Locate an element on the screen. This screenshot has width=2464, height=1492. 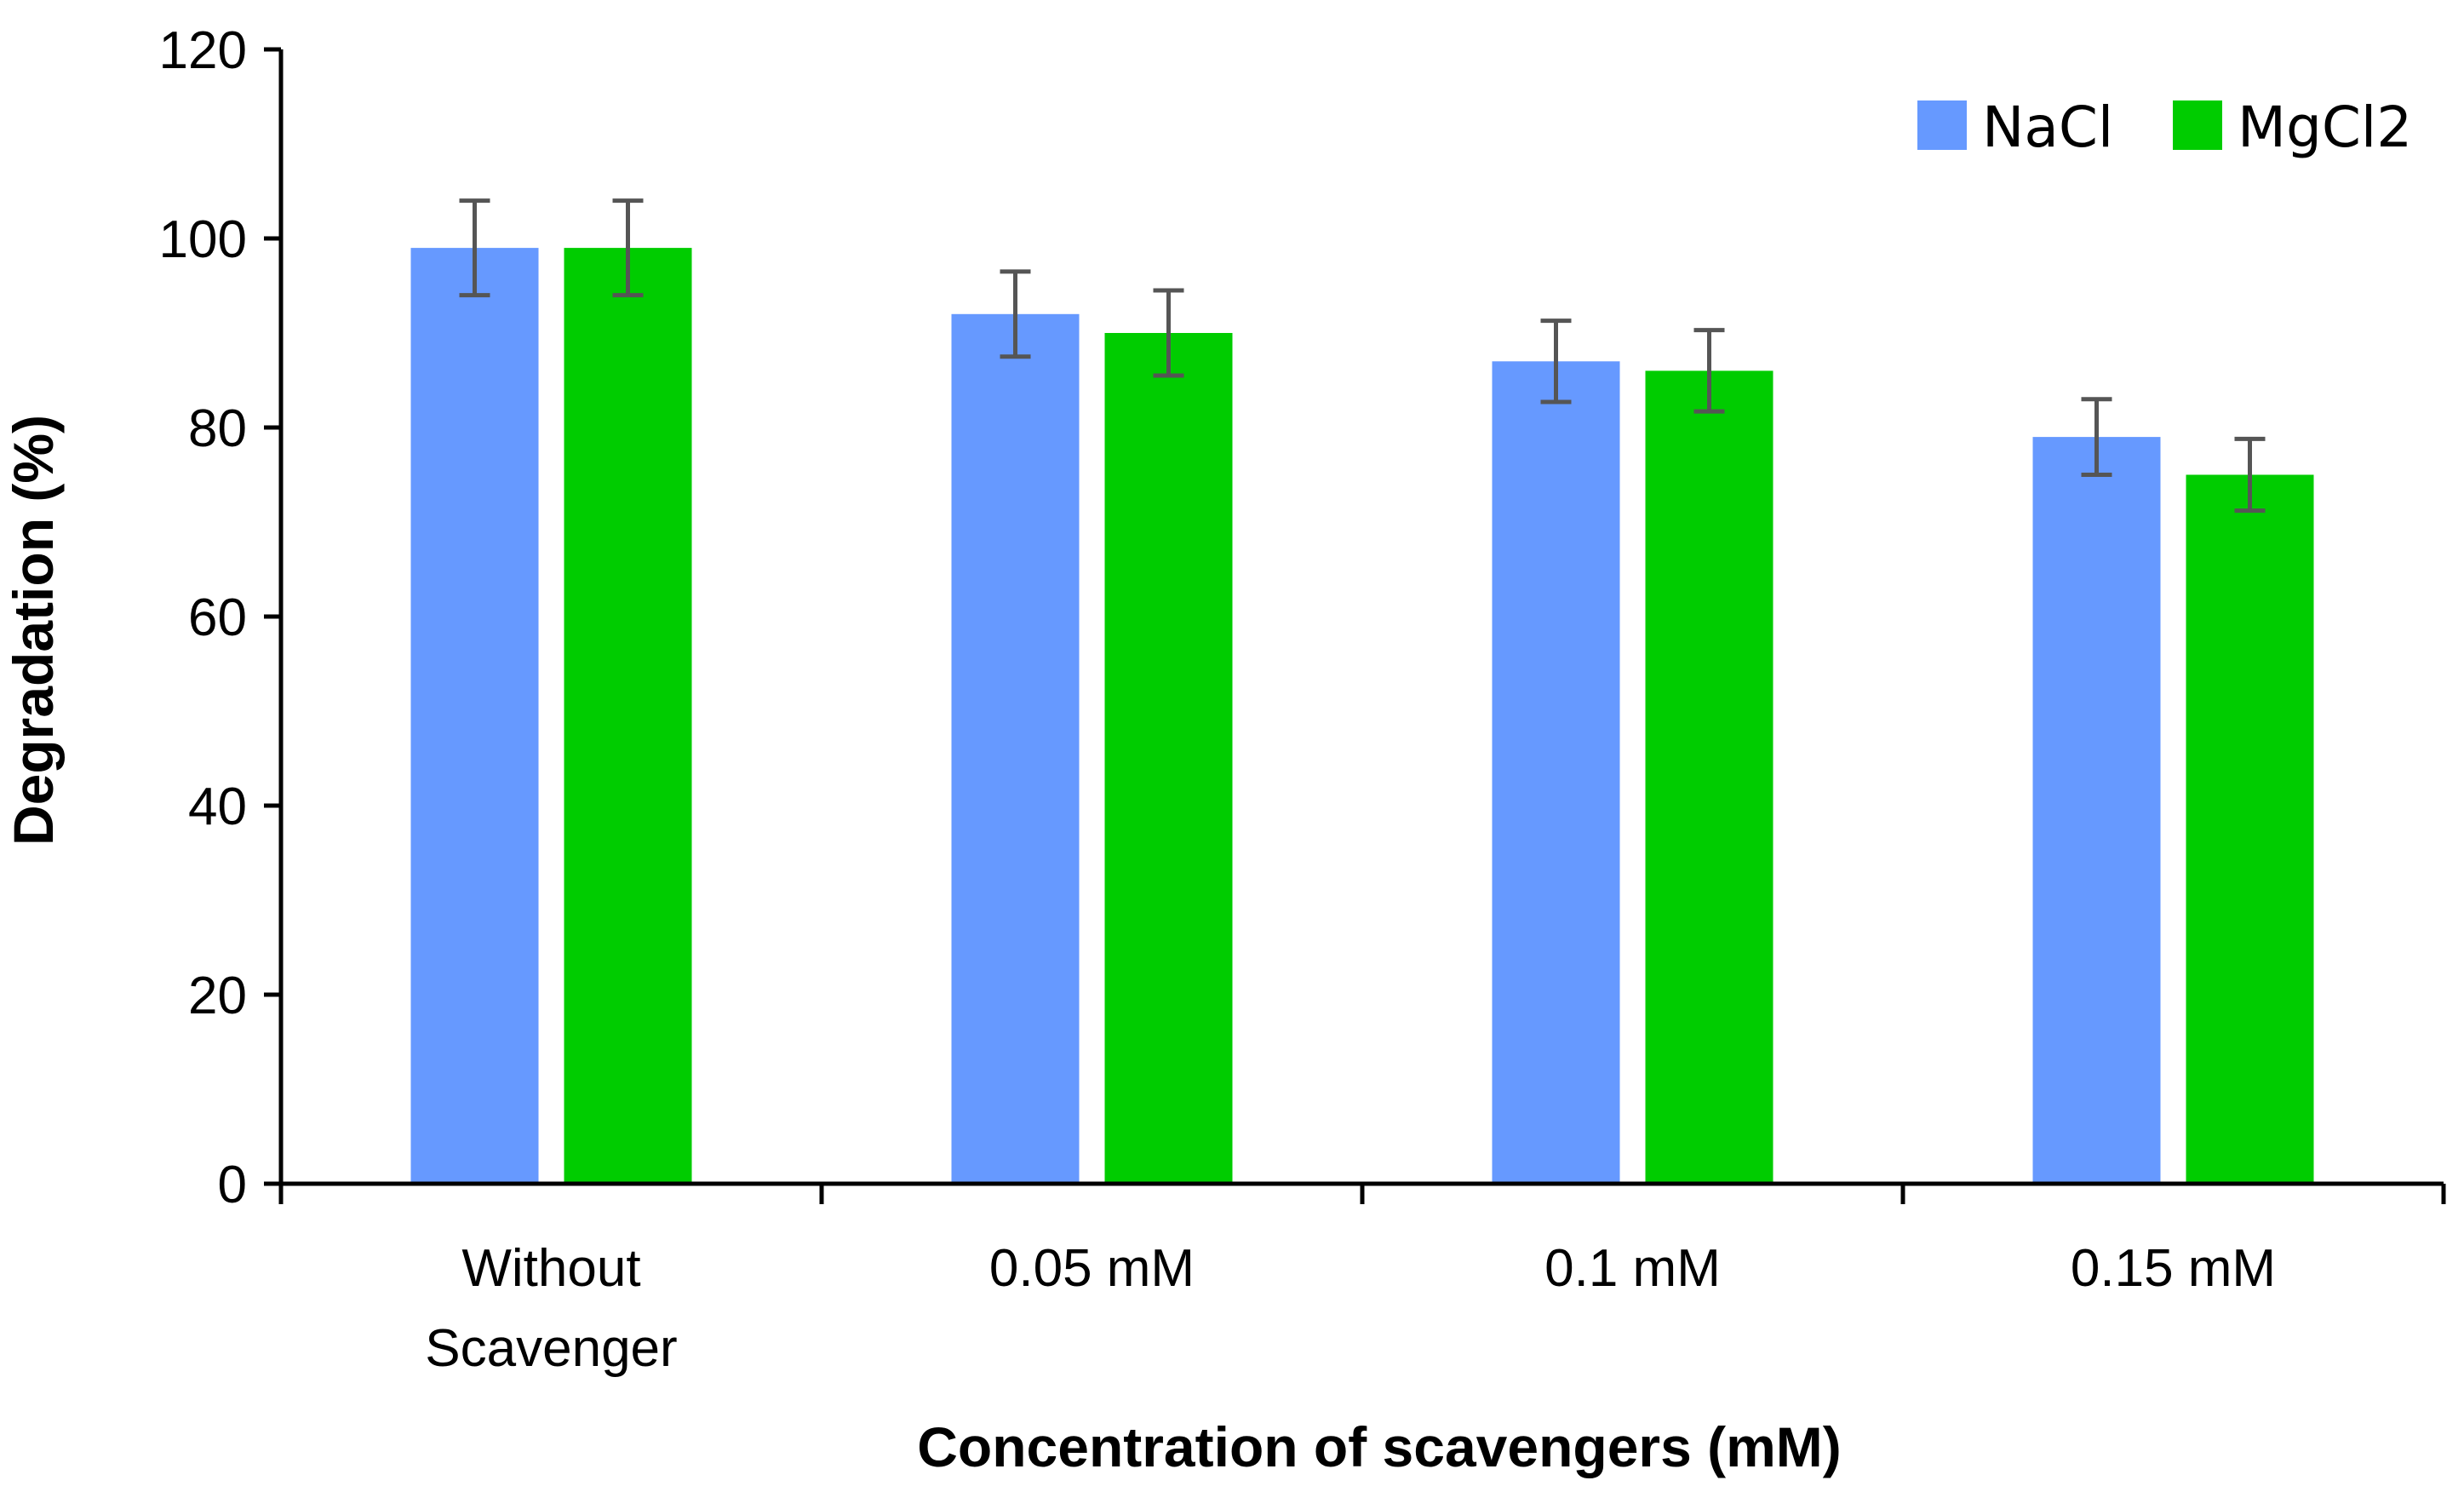
legend-swatch-nacl is located at coordinates (1942, 125).